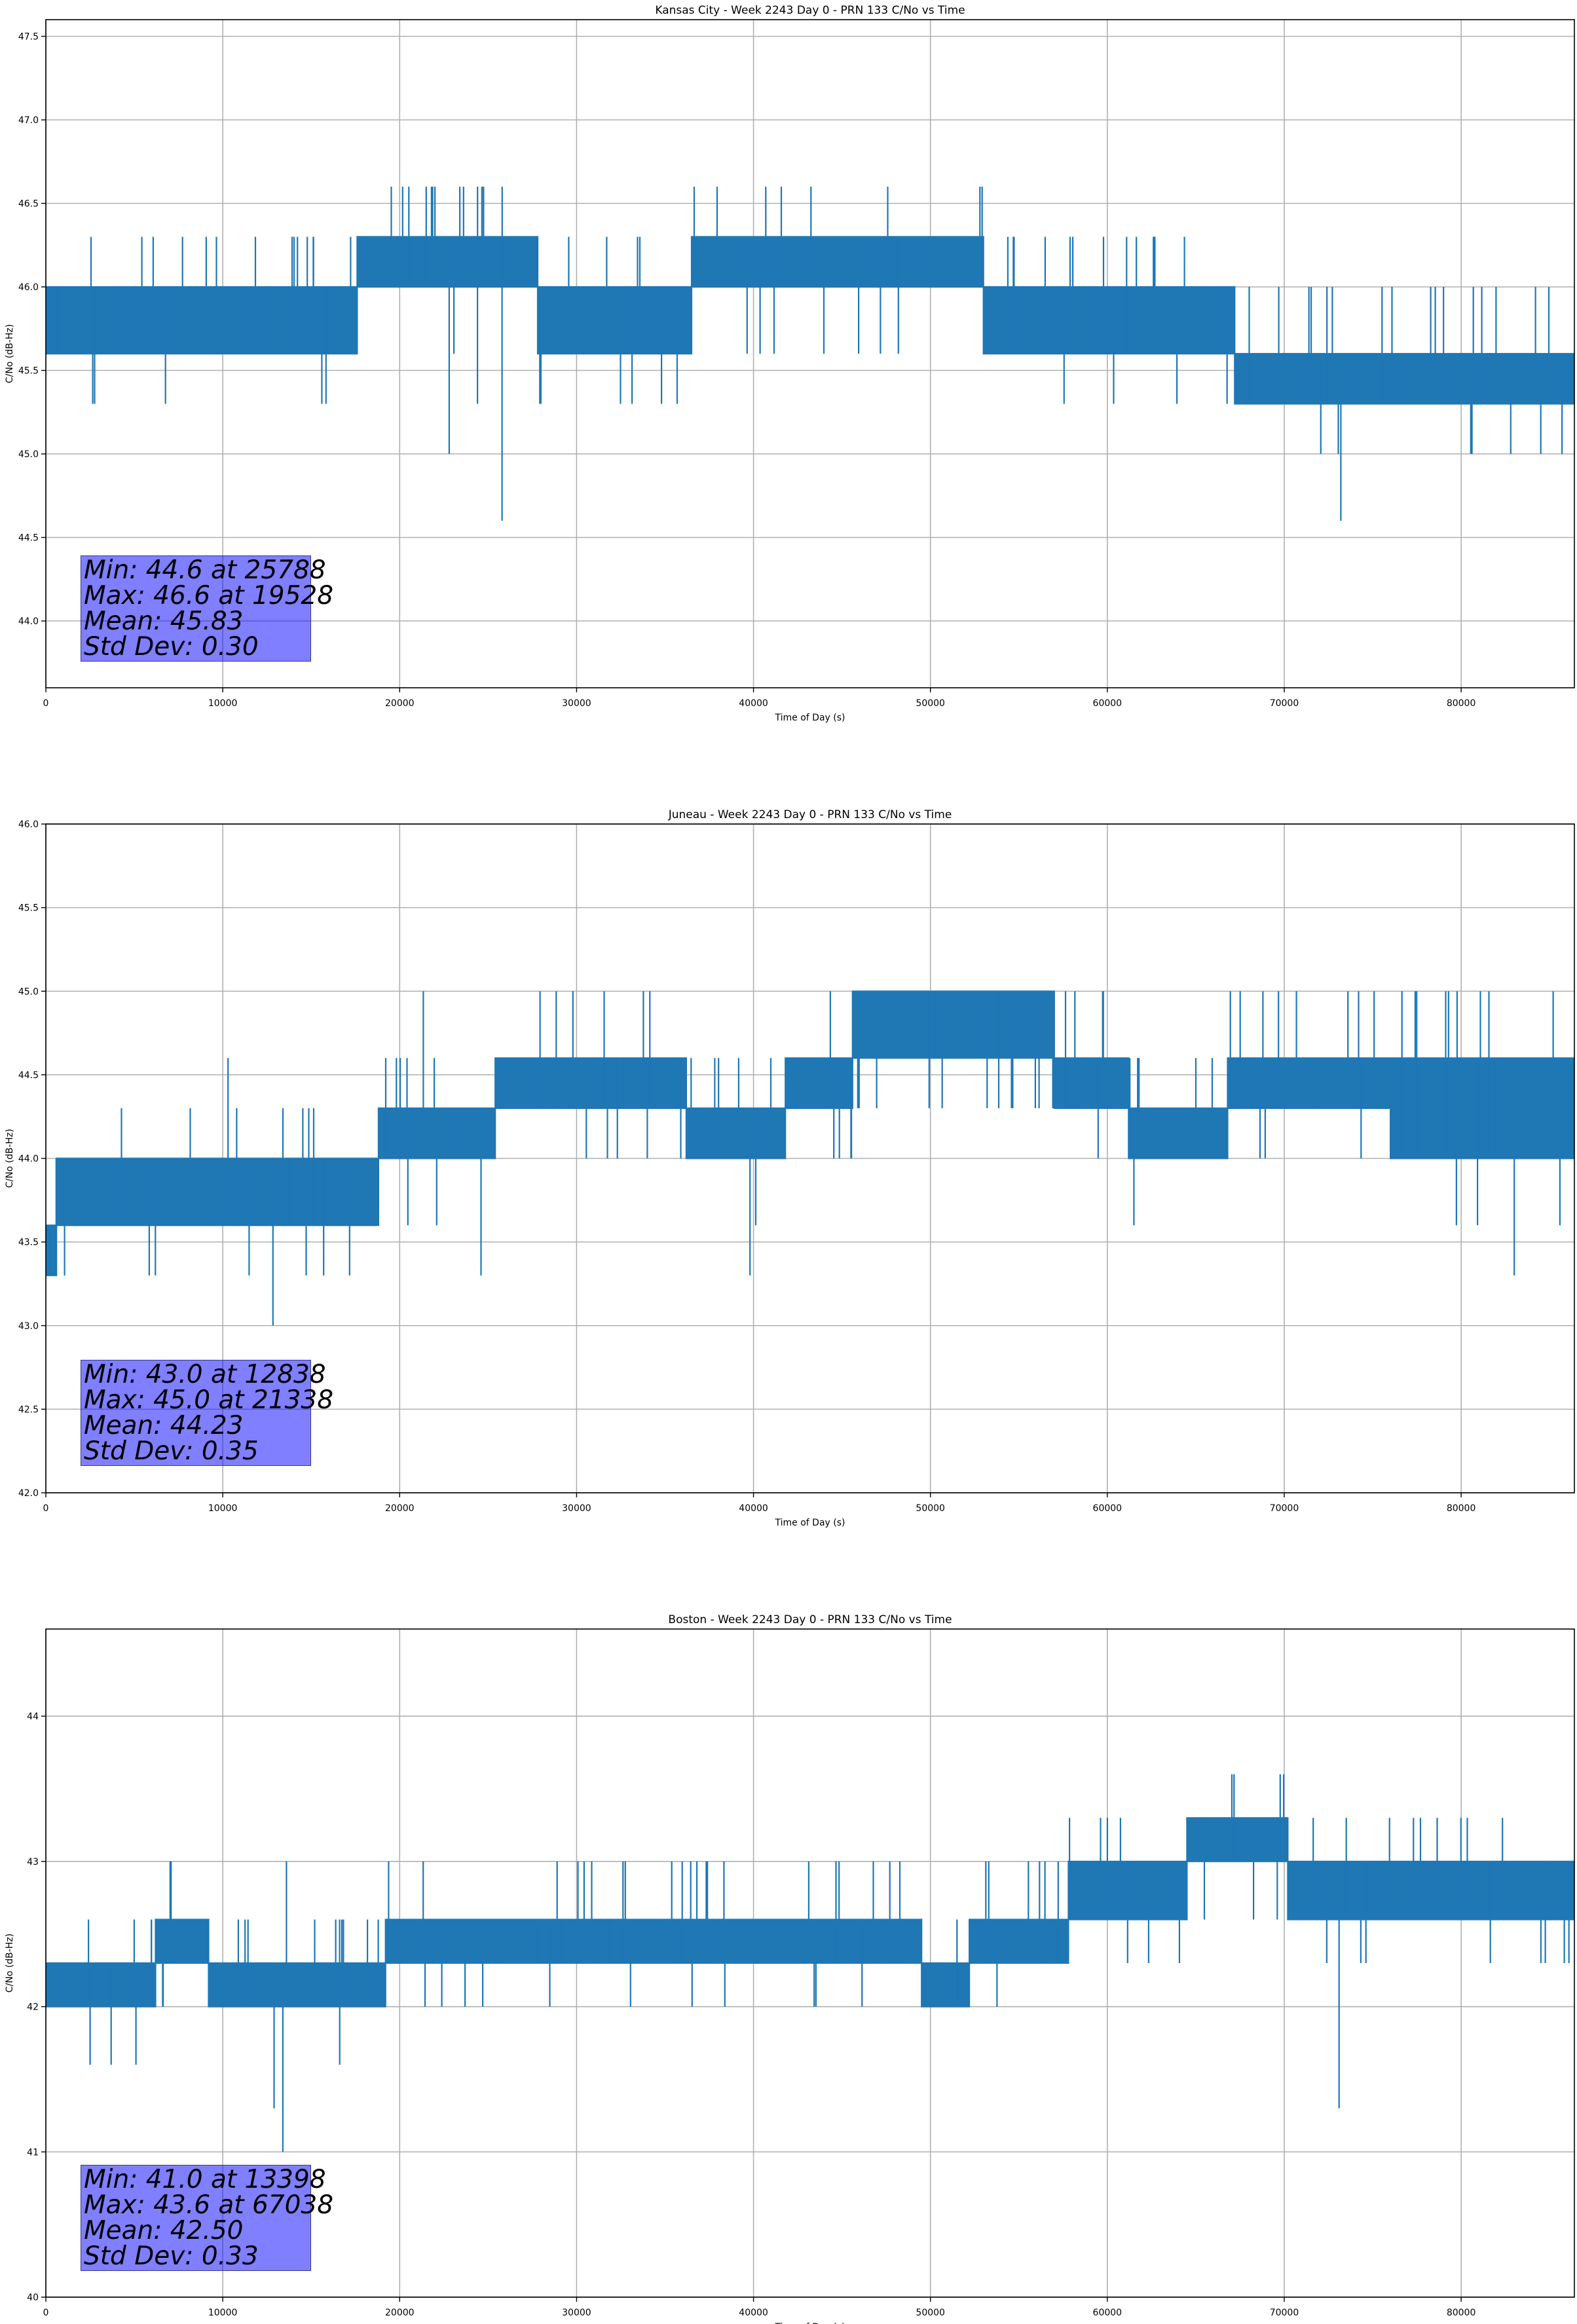 The height and width of the screenshot is (2324, 1577). Describe the element at coordinates (33, 2152) in the screenshot. I see `y-tick-label: 41` at that location.